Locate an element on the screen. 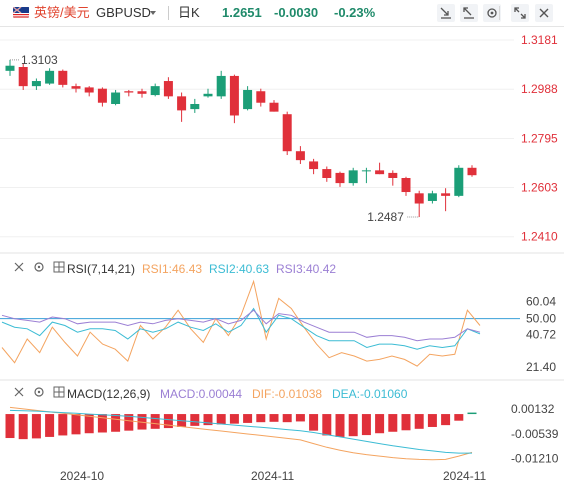 The width and height of the screenshot is (564, 486). quote-header: 英镑/美元 GBPUSD 日K 1.2651 -0.0030 -0.23% is located at coordinates (282, 13).